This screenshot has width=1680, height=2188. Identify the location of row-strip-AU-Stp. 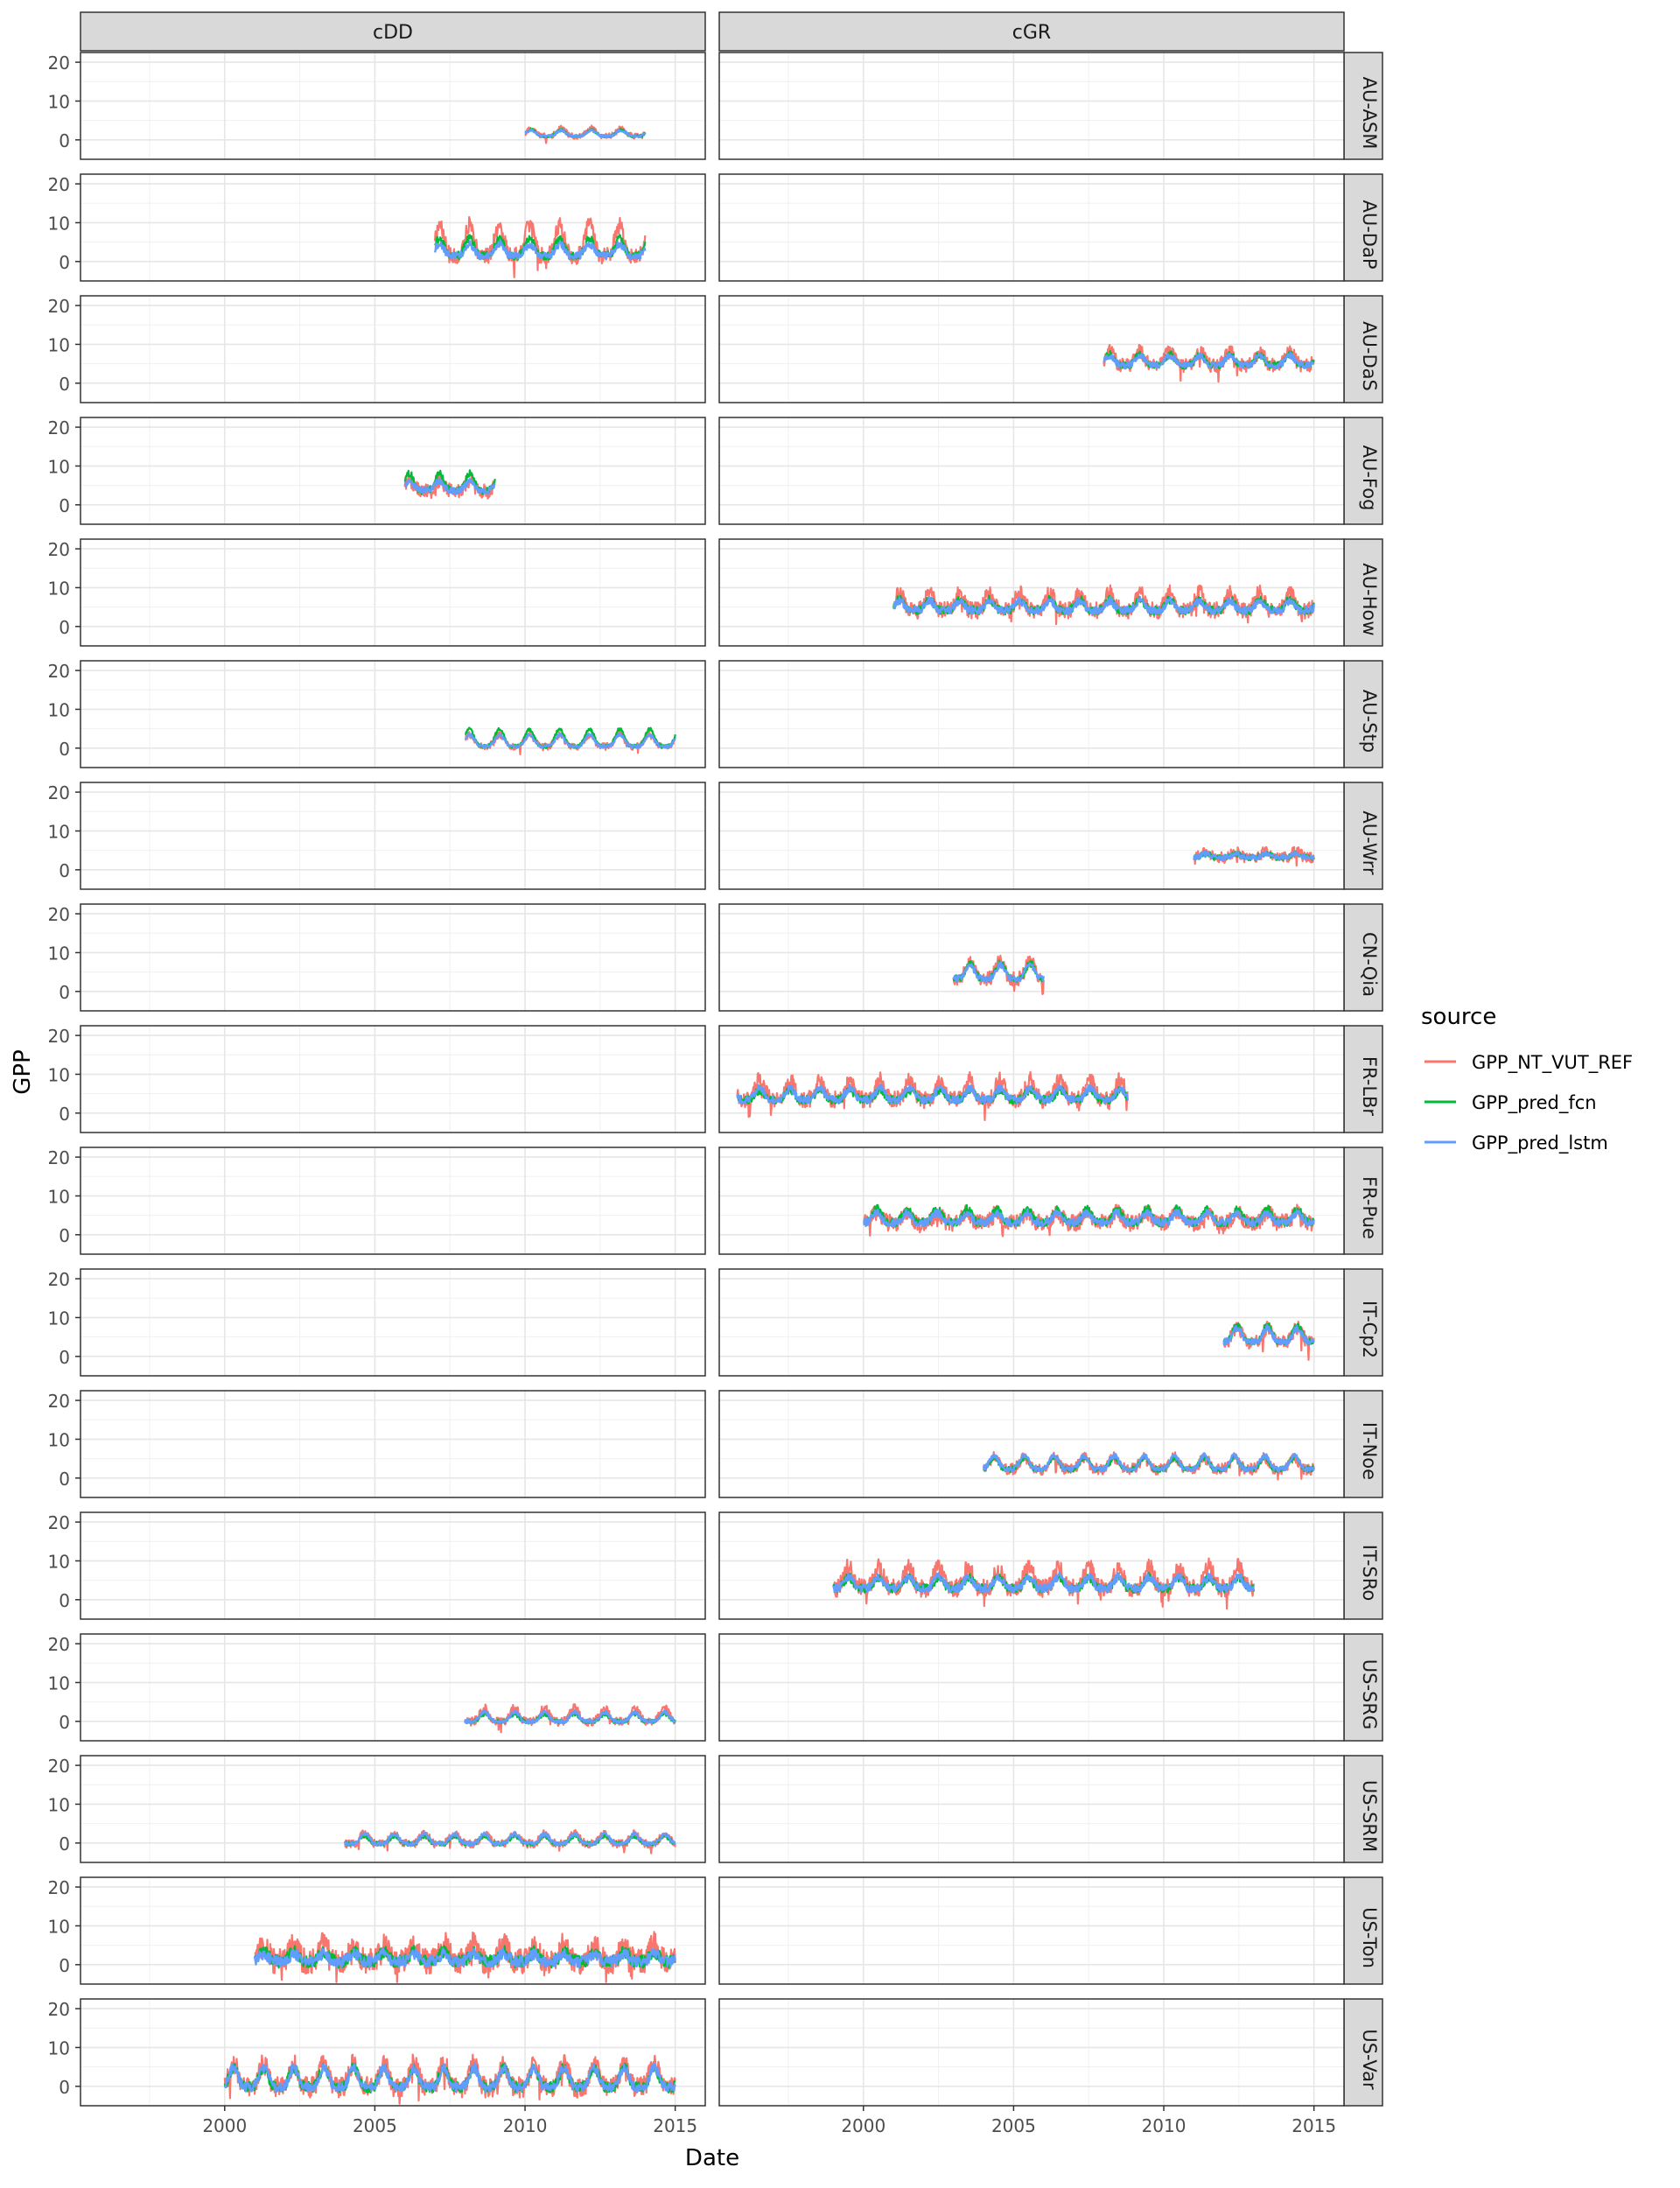
(1363, 714).